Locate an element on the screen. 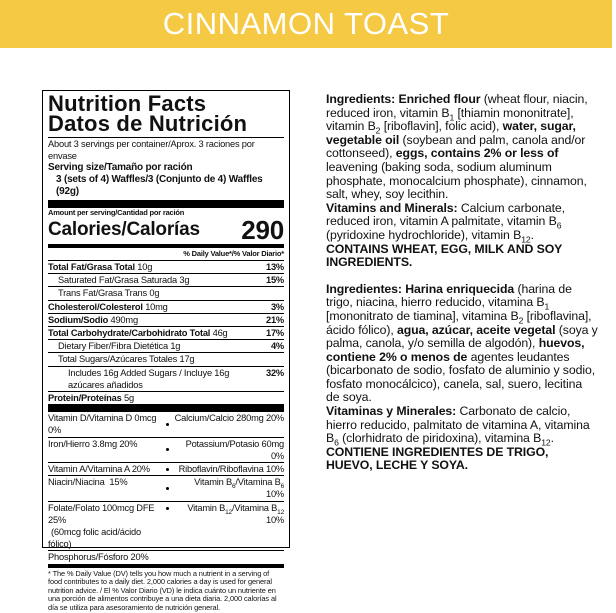  label-text: Ingredientes: Harina enriquecida is located at coordinates (420, 288).